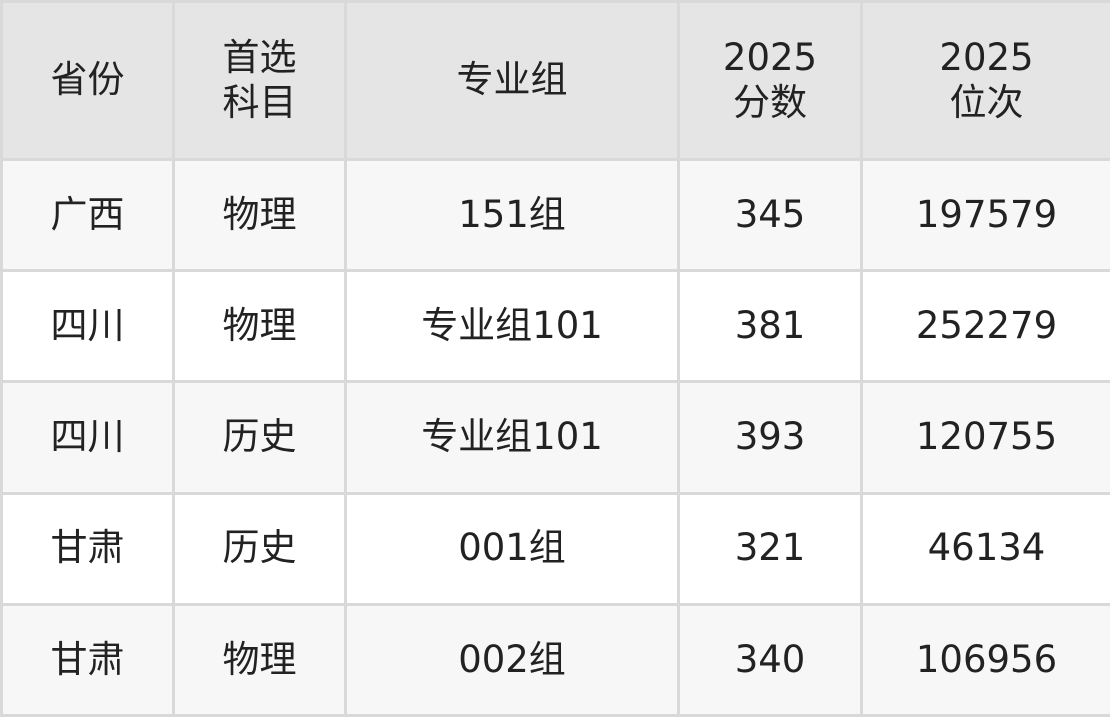  Describe the element at coordinates (770, 326) in the screenshot. I see `cell-score: 381` at that location.